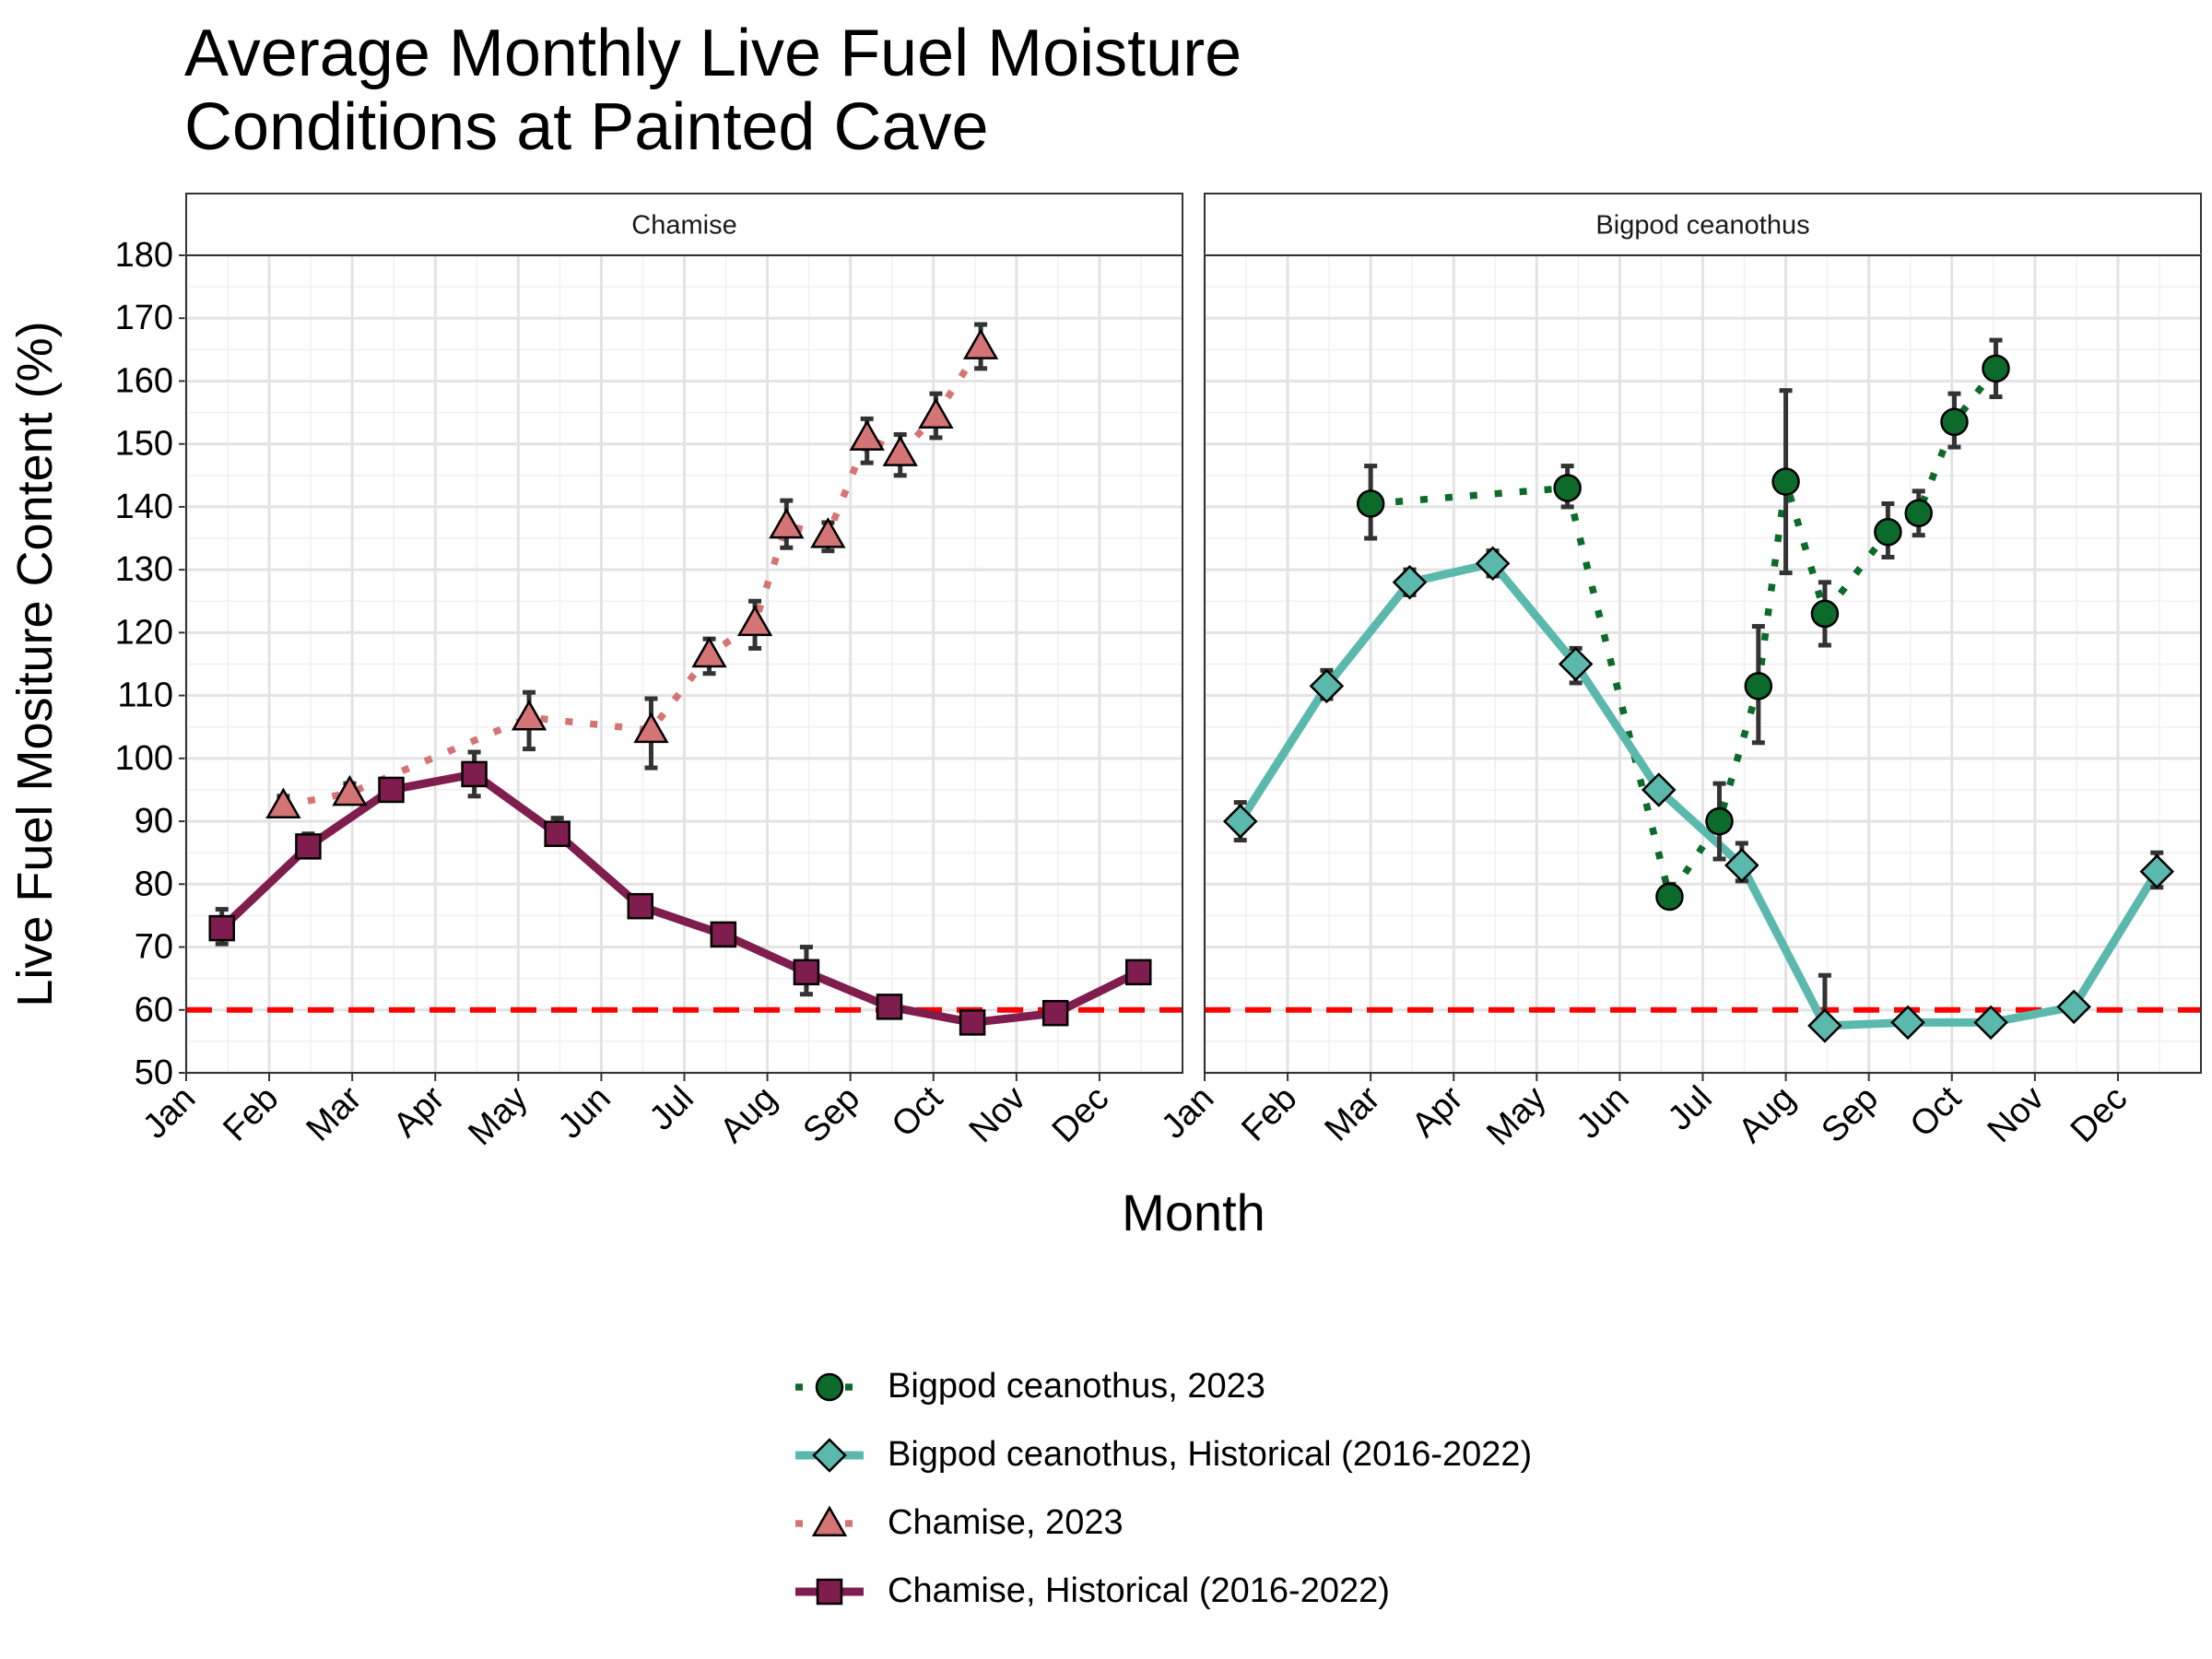 This screenshot has width=2212, height=1659. Describe the element at coordinates (144, 255) in the screenshot. I see `y-tick-label: 180` at that location.